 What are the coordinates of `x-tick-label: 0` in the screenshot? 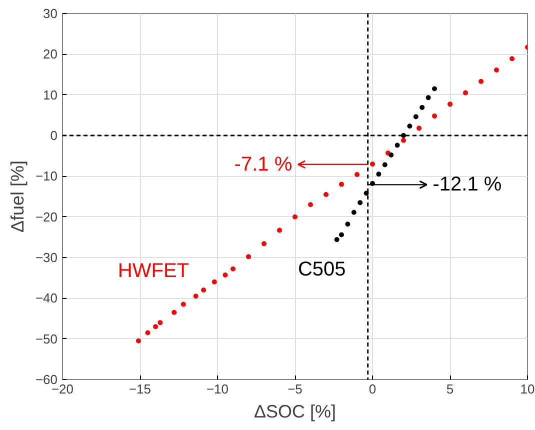 It's located at (372, 389).